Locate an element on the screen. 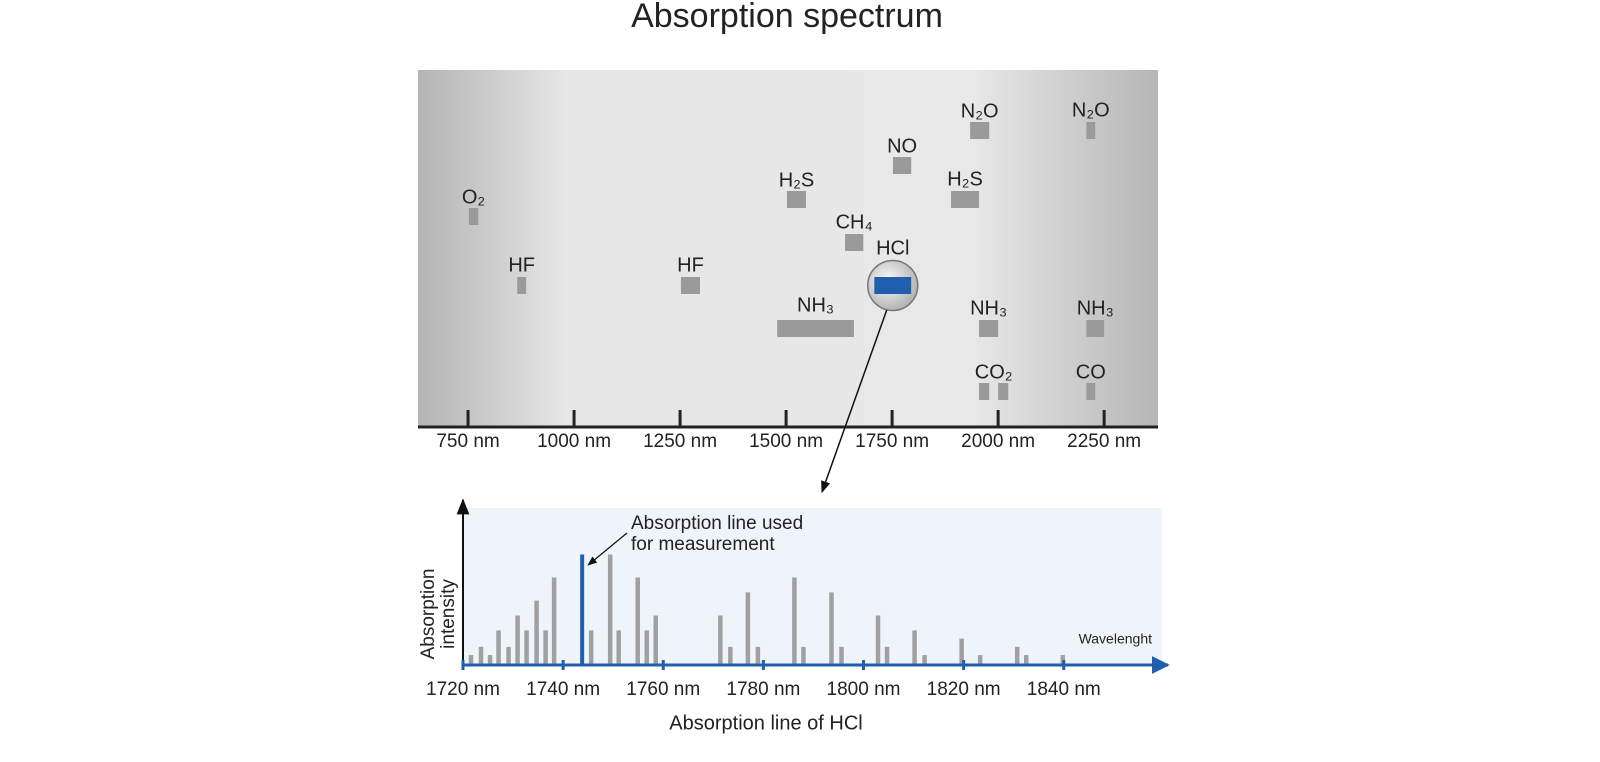 Image resolution: width=1600 pixels, height=762 pixels. gas-label: NO is located at coordinates (902, 146).